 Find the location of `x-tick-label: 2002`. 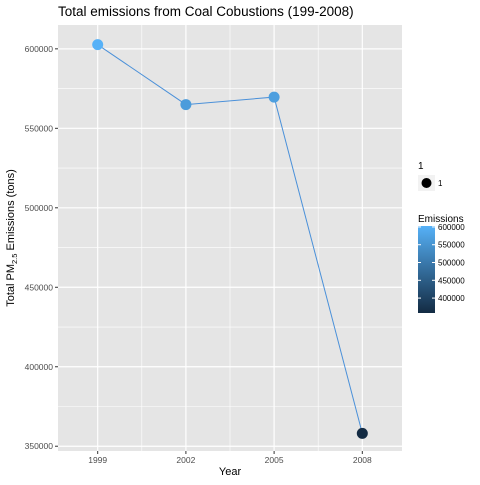

x-tick-label: 2002 is located at coordinates (185, 460).